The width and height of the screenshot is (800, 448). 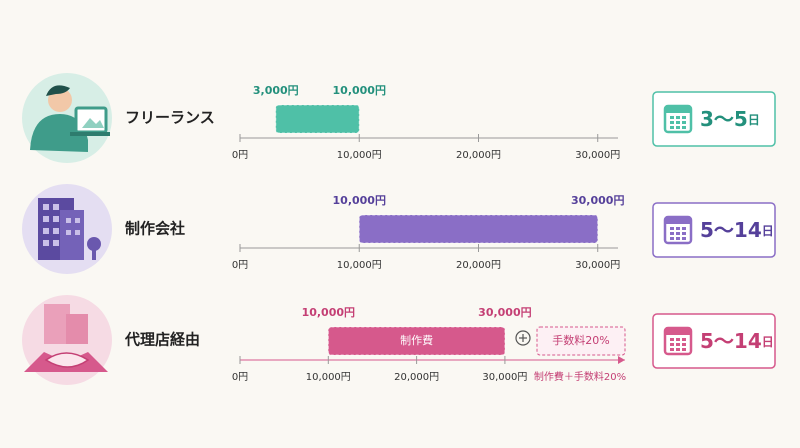 I want to click on duration-value: 3～5, so click(x=724, y=119).